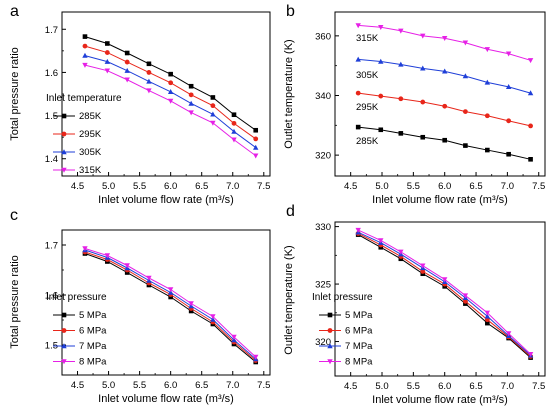 This screenshot has height=414, width=550. Describe the element at coordinates (90, 152) in the screenshot. I see `legend-label: 305K` at that location.